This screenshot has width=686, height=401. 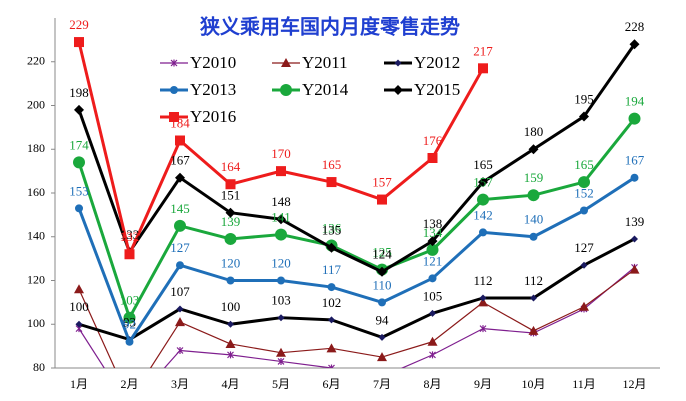 What do you see at coordinates (39, 367) in the screenshot?
I see `y-tick-label: 80` at bounding box center [39, 367].